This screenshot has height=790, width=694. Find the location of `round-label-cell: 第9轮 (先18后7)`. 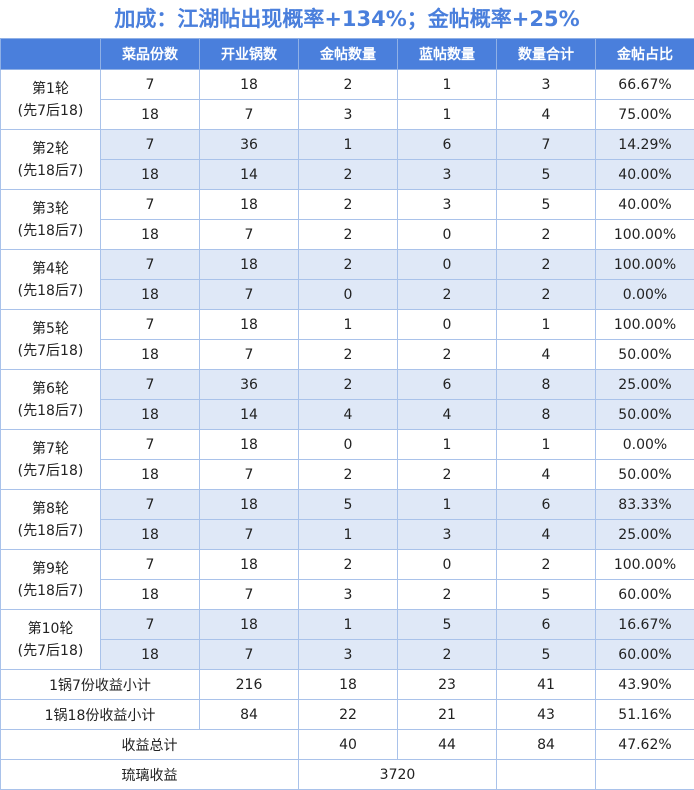

round-label-cell: 第9轮 (先18后7) is located at coordinates (50, 579).